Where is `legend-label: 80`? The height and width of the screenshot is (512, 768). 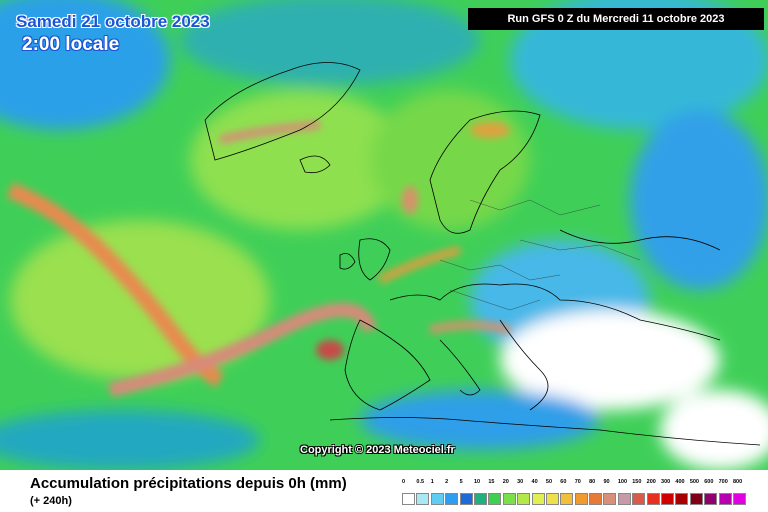
legend-label: 80 is located at coordinates (592, 482).